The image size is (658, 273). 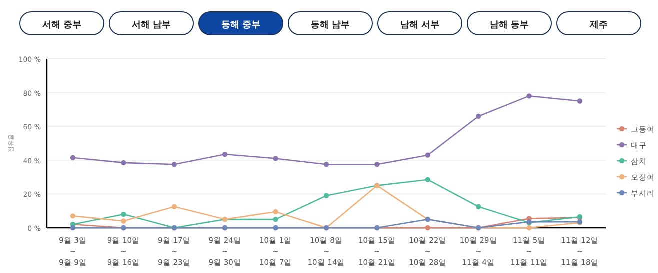 What do you see at coordinates (62, 24) in the screenshot?
I see `tab: 서해 중부` at bounding box center [62, 24].